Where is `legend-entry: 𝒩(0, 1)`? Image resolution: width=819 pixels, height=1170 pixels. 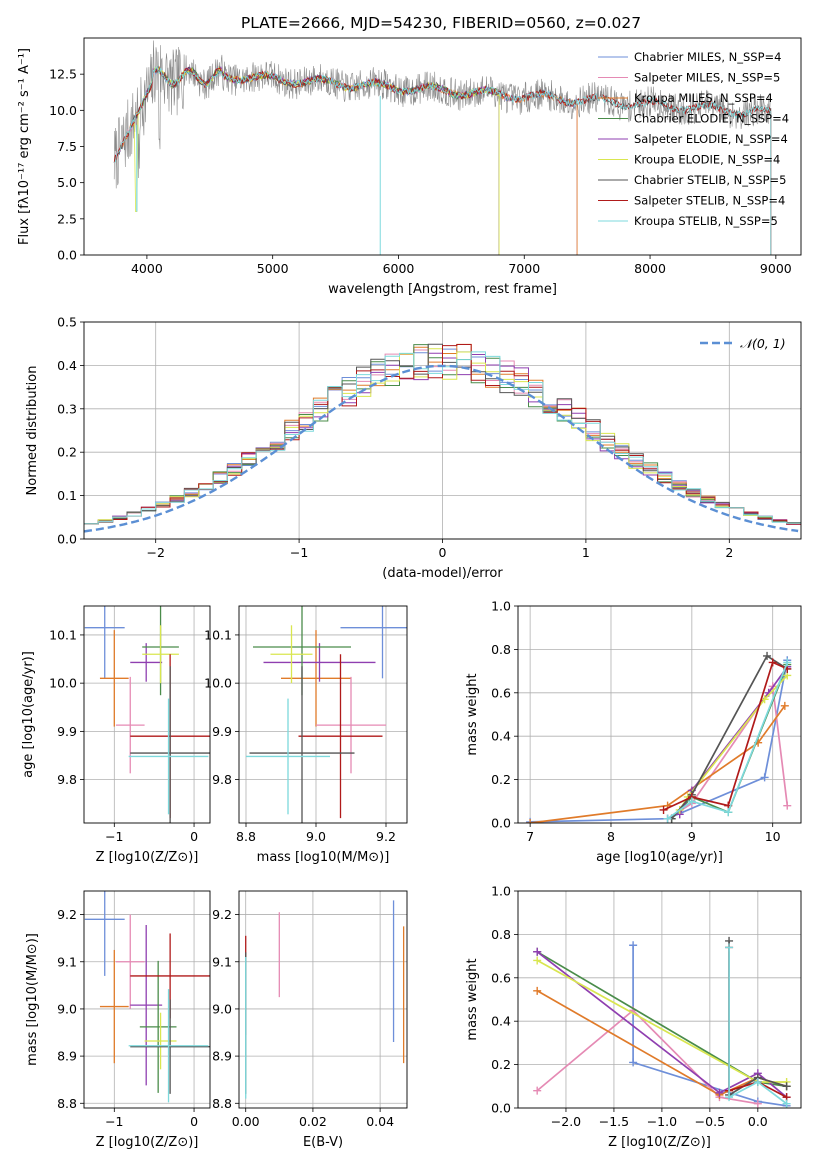 legend-entry: 𝒩(0, 1) is located at coordinates (763, 343).